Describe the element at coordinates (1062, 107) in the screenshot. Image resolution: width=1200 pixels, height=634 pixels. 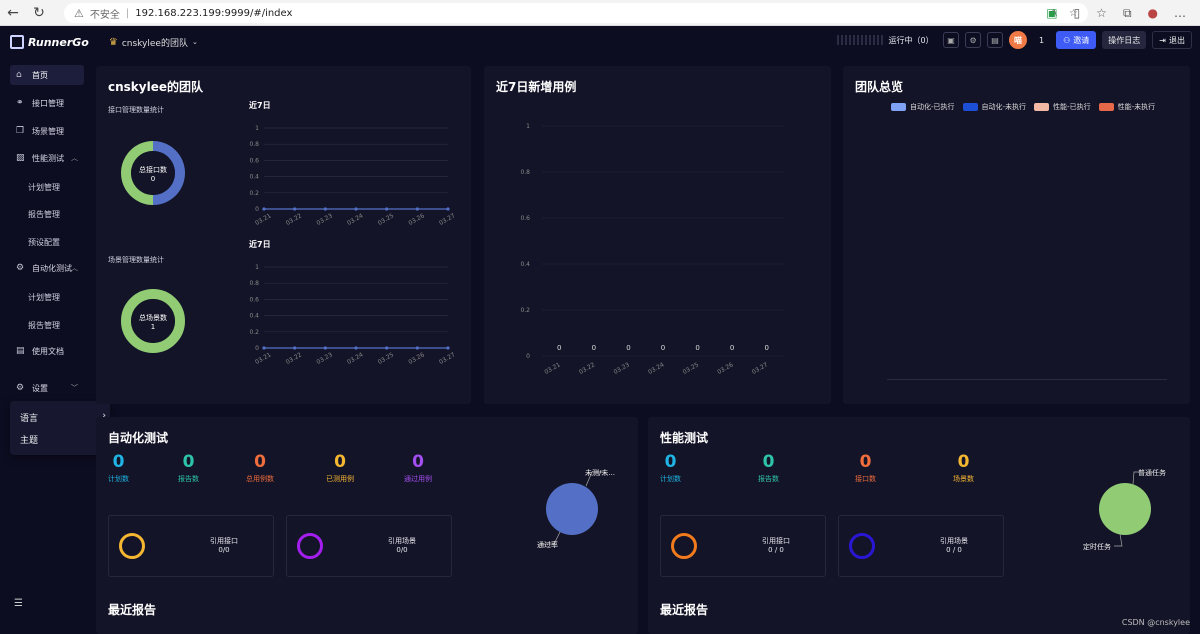
I see `legend-item: 性能-已执行` at that location.